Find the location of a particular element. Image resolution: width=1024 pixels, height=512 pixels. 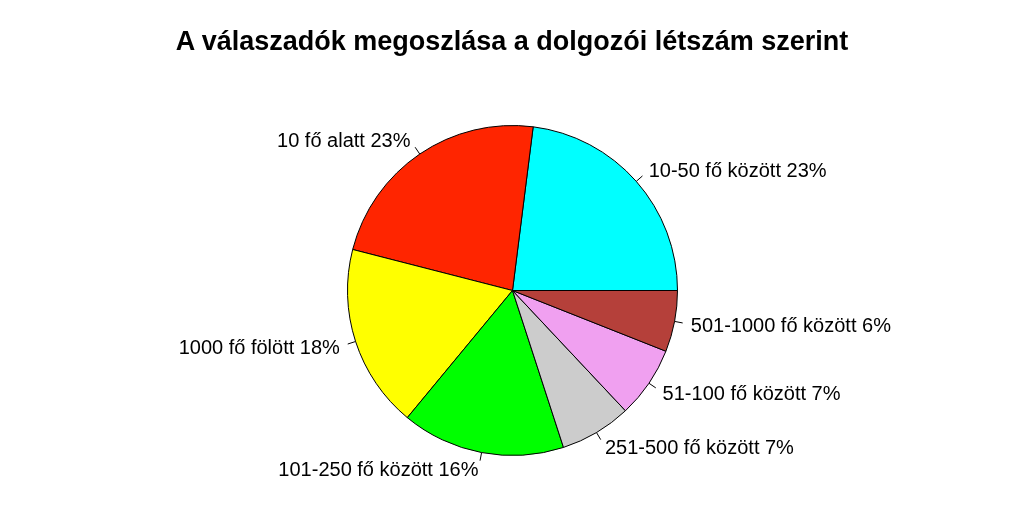

chart-title: A válaszadók megoszlása a dolgozói létszám szerint is located at coordinates (512, 40).